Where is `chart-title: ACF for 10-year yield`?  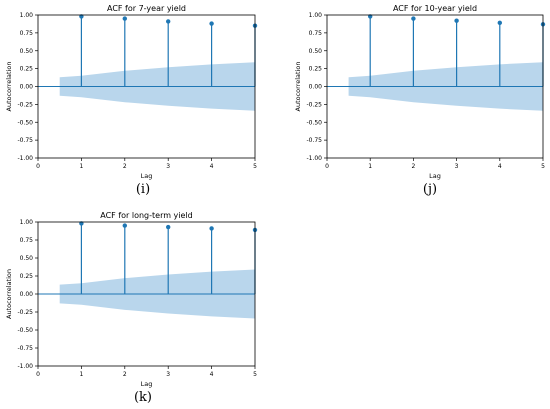 chart-title: ACF for 10-year yield is located at coordinates (435, 8).